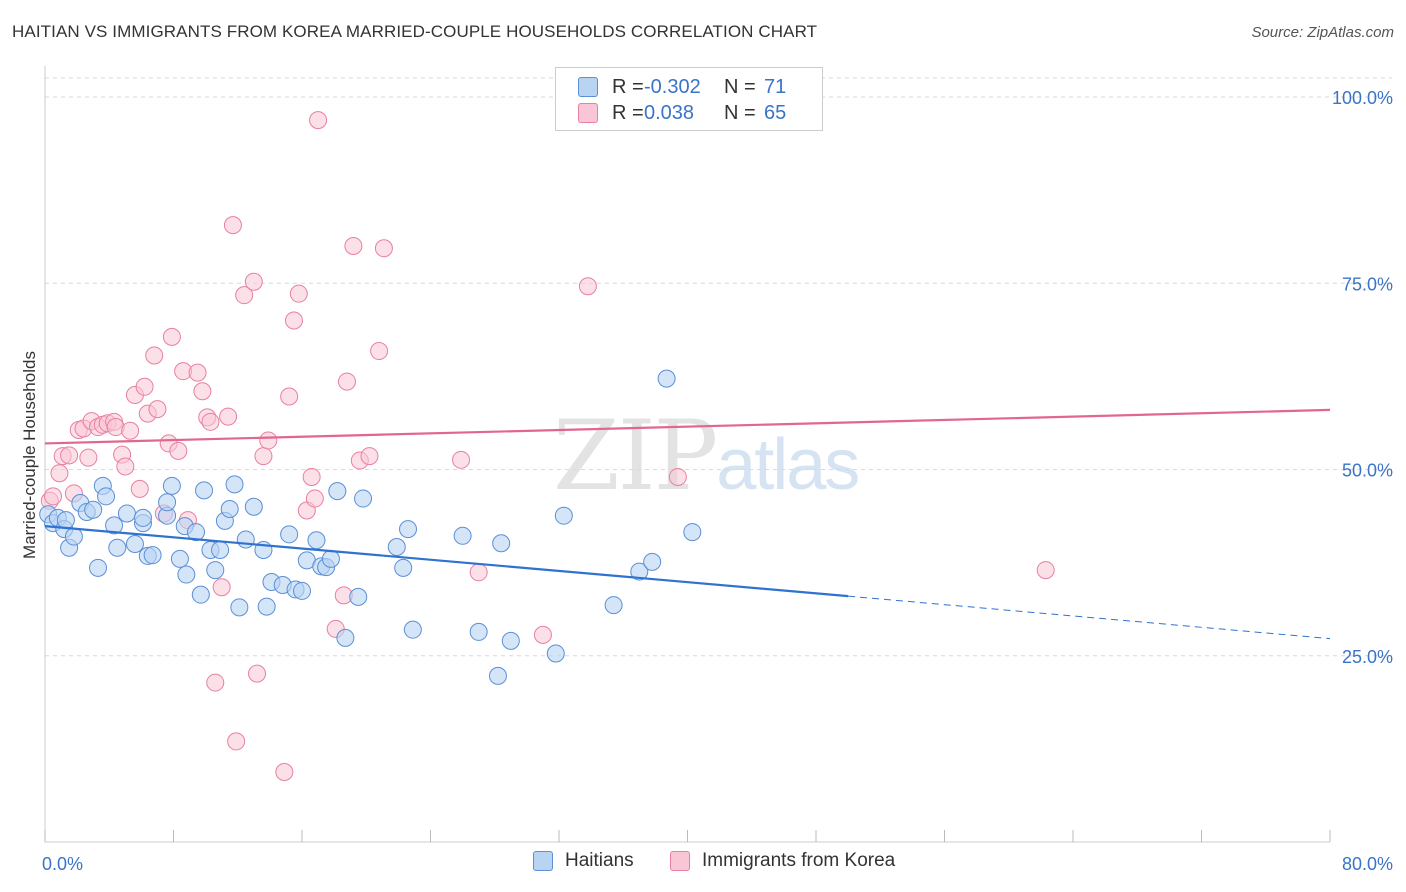 This screenshot has height=892, width=1406. I want to click on y-tick-label: 75.0%, so click(1367, 284).